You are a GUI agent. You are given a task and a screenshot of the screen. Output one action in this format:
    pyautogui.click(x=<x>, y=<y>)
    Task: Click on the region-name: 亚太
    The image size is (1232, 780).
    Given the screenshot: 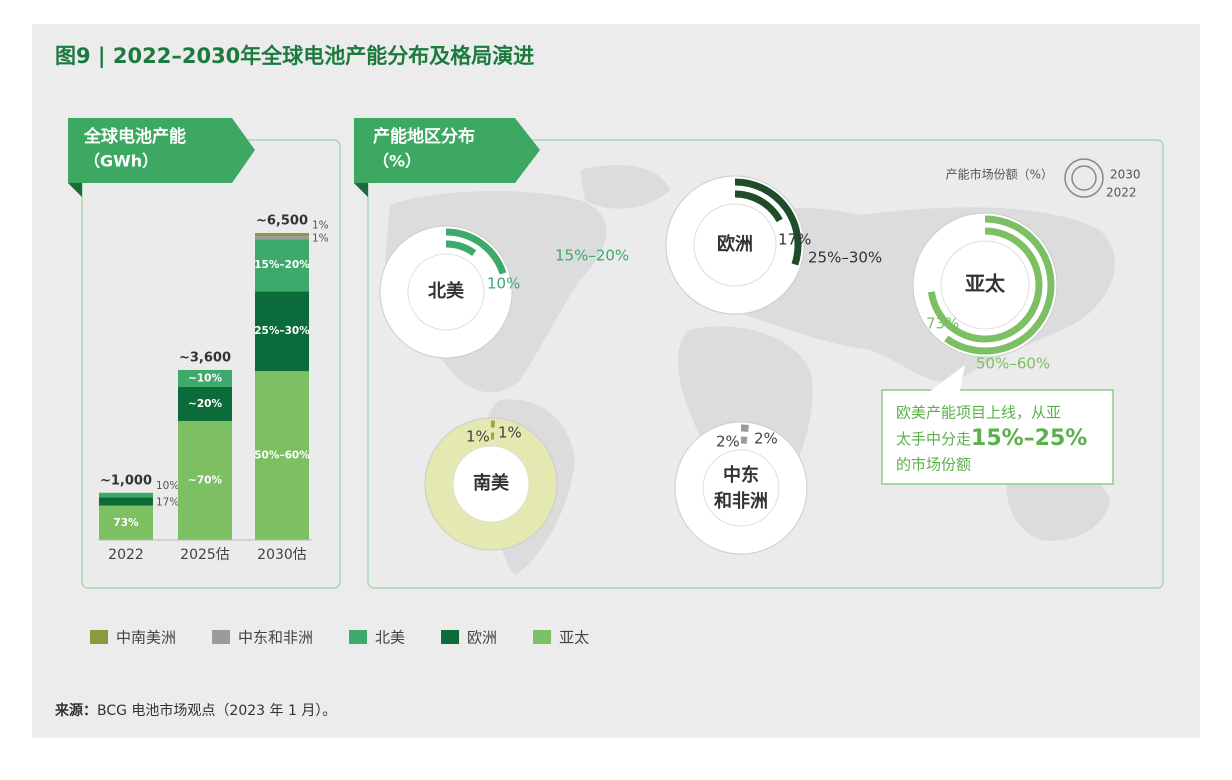 What is the action you would take?
    pyautogui.click(x=985, y=284)
    